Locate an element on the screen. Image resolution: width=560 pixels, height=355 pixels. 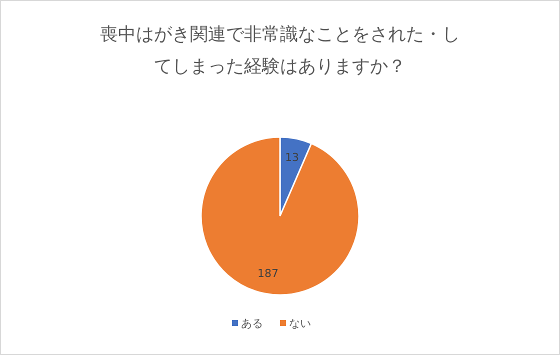
data-label: 187 is located at coordinates (267, 273).